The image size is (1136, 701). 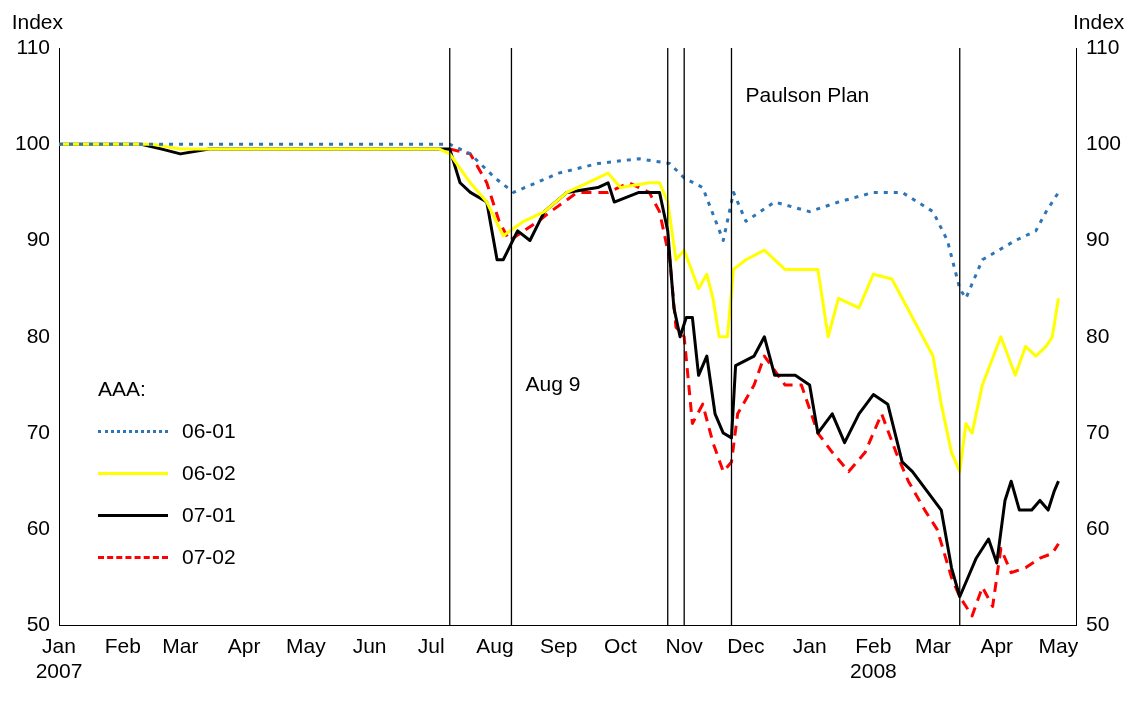 What do you see at coordinates (209, 557) in the screenshot?
I see `legend-label: 07-02` at bounding box center [209, 557].